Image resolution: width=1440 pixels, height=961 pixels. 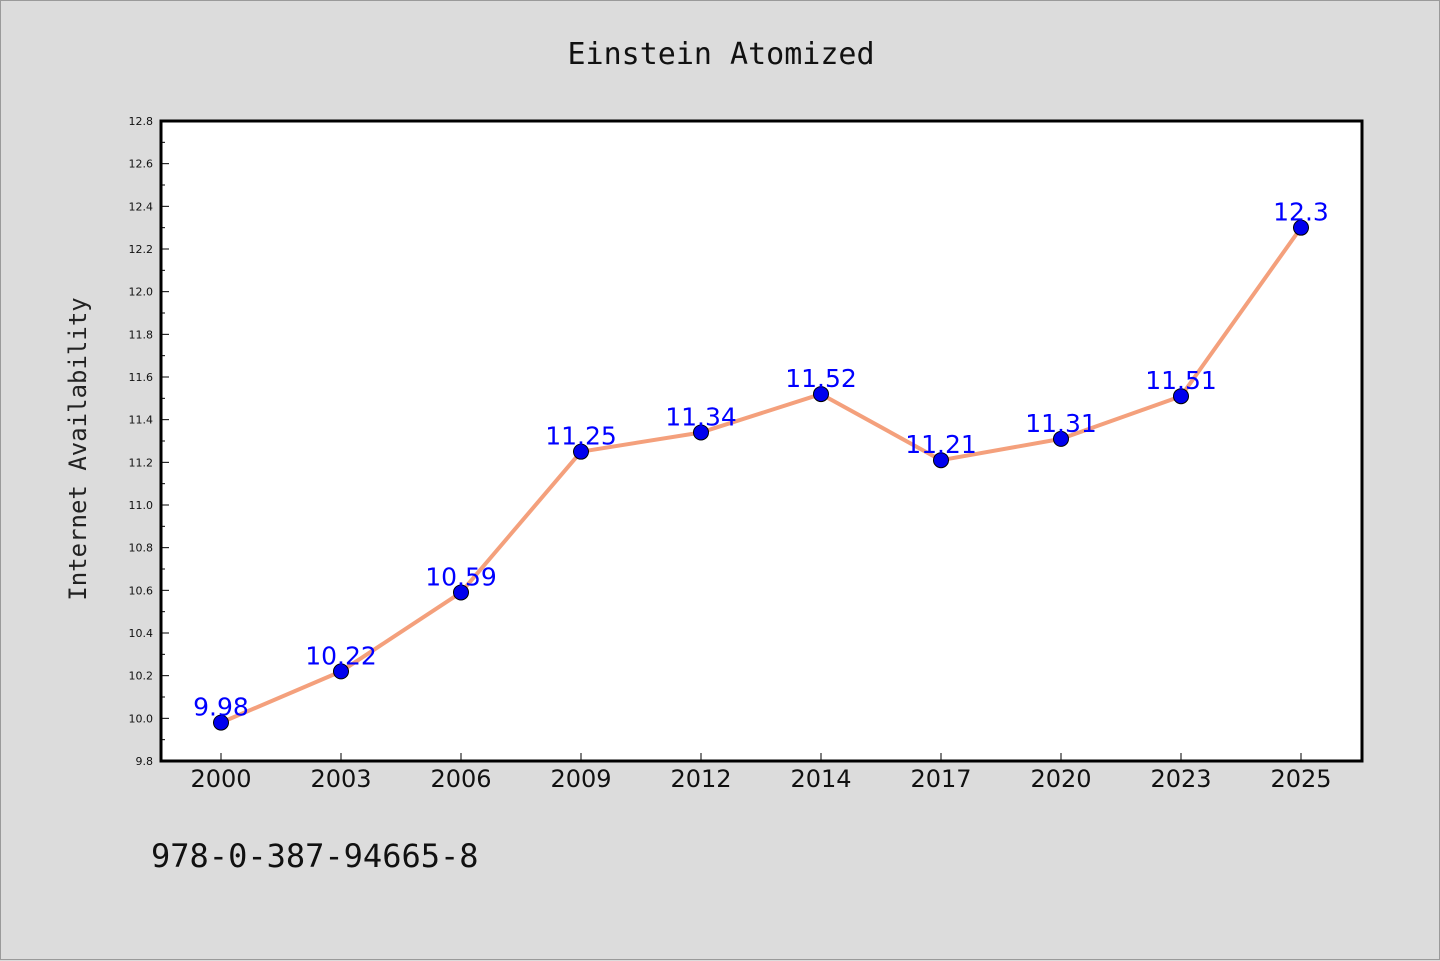 I want to click on x-tick-label: 2003, so click(x=340, y=779).